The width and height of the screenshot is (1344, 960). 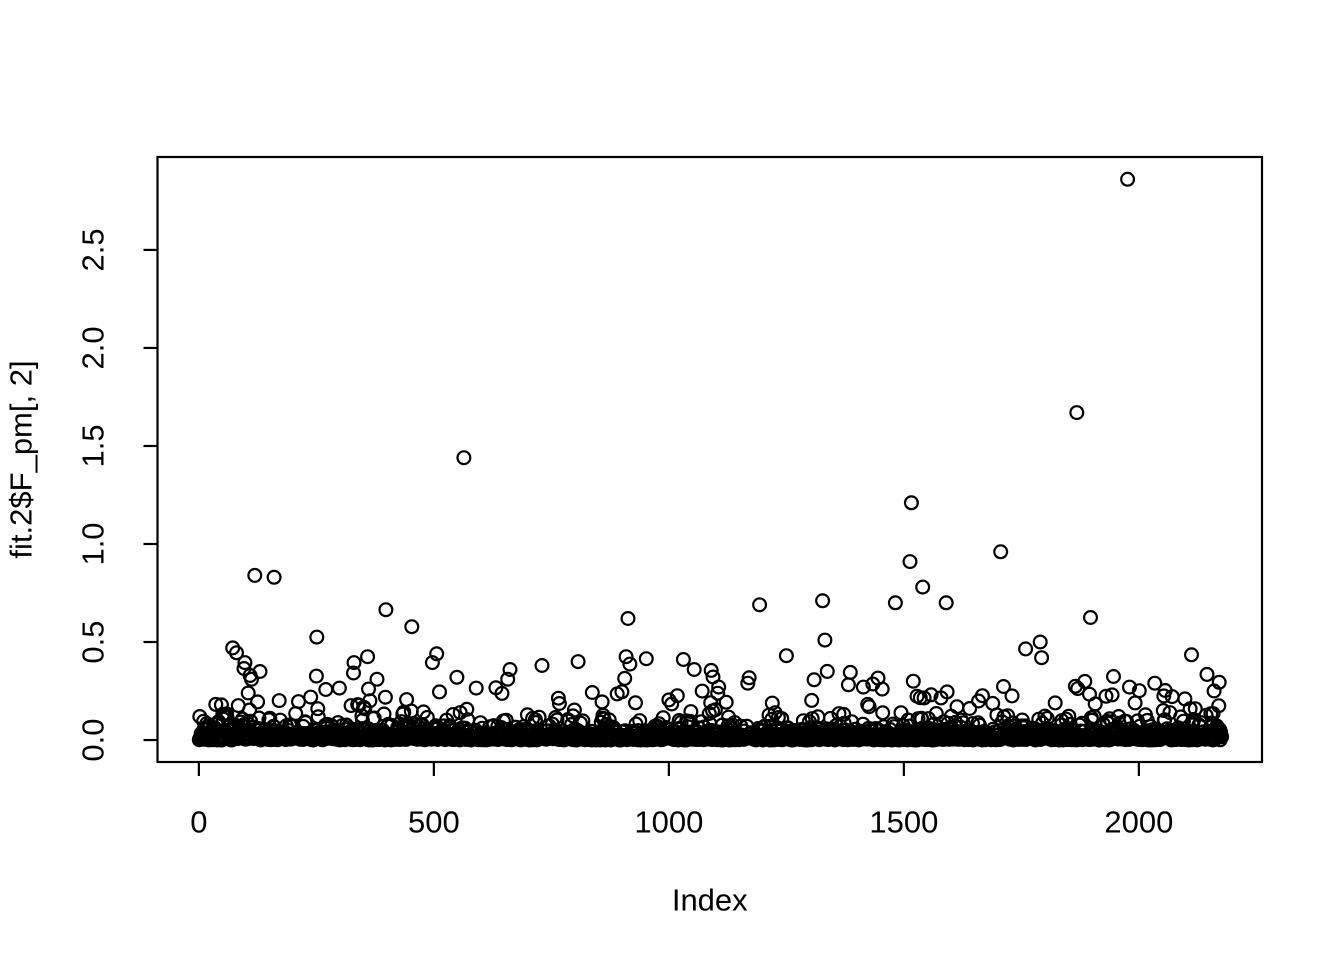 I want to click on y-axis-title: fit.2$F_pm[, 2], so click(x=21, y=459).